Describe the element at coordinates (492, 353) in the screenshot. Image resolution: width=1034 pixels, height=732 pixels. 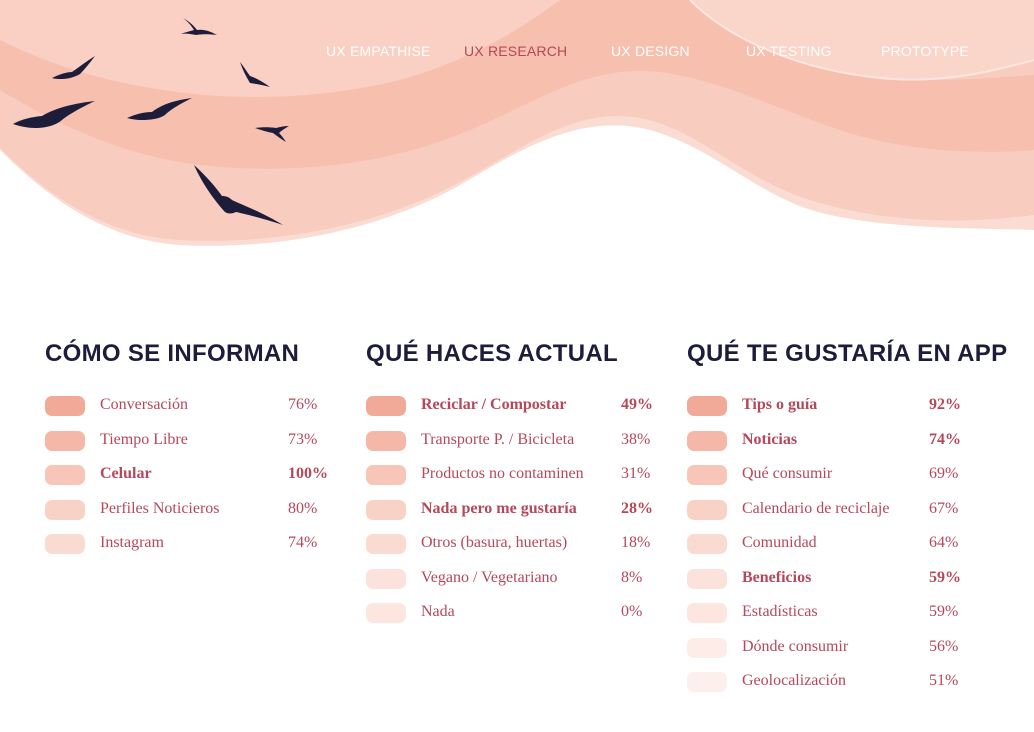
I see `column-title: QUÉ HACES ACTUAL` at that location.